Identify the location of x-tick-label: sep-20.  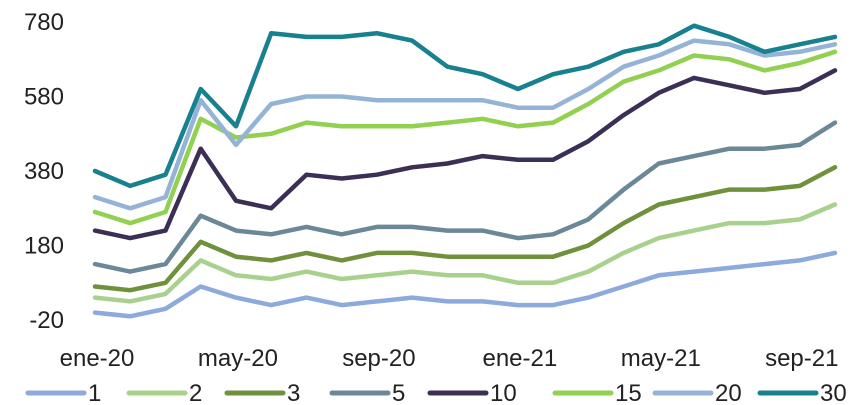
(378, 358).